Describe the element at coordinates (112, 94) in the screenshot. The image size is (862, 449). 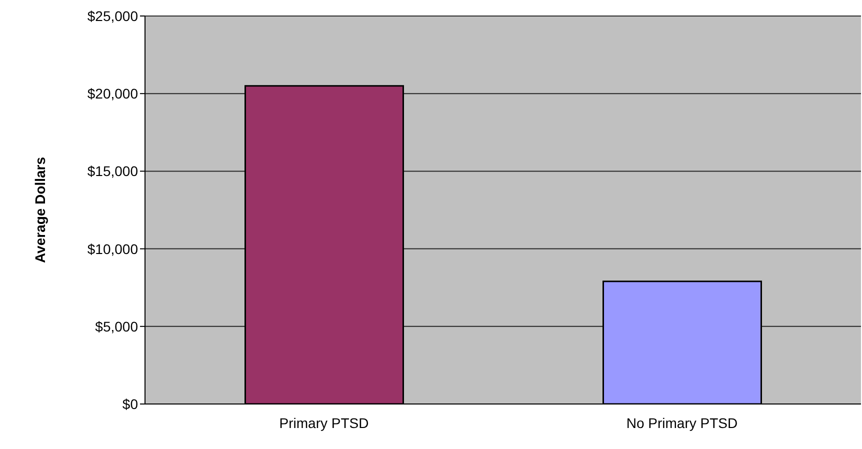
I see `y-tick-label: $20,000` at that location.